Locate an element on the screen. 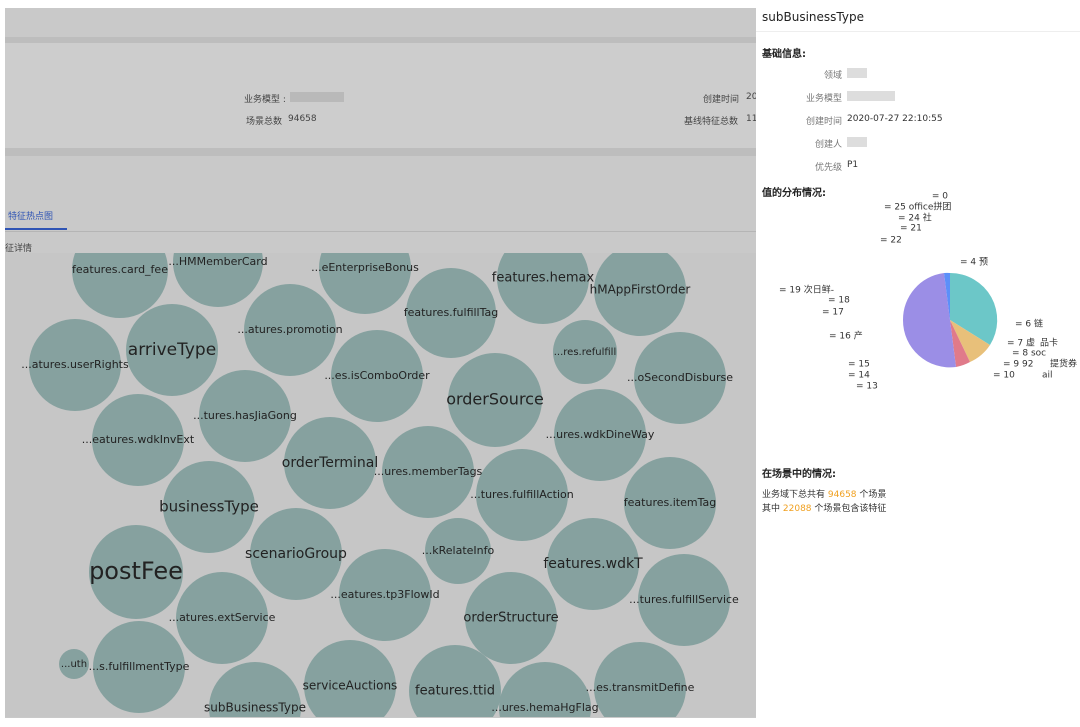  heading: 基础信息: is located at coordinates (784, 54).